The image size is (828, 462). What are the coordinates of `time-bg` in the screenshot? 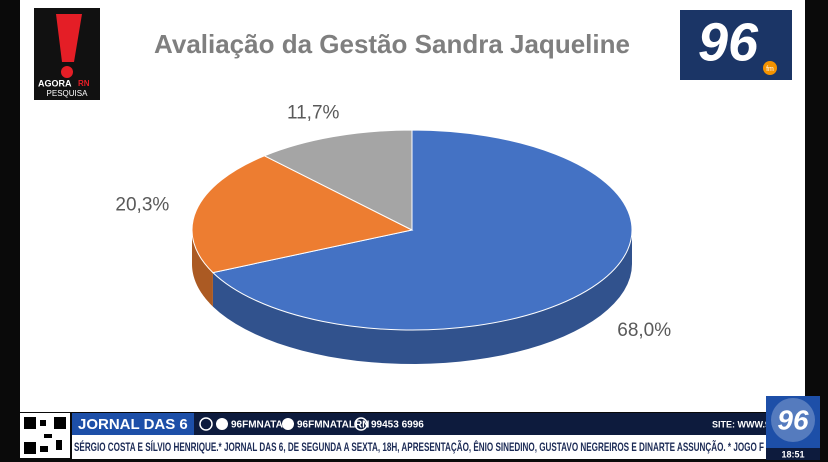 It's located at (793, 454).